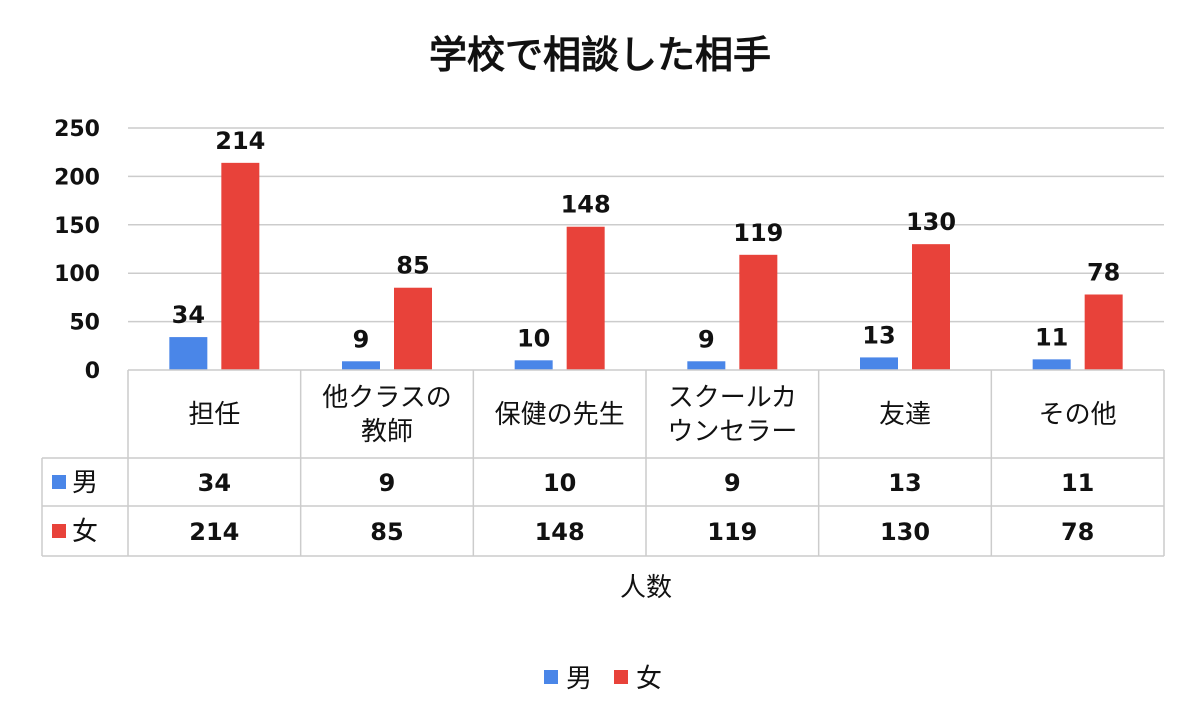 Image resolution: width=1200 pixels, height=722 pixels. What do you see at coordinates (1078, 415) in the screenshot?
I see `category-label: その他` at bounding box center [1078, 415].